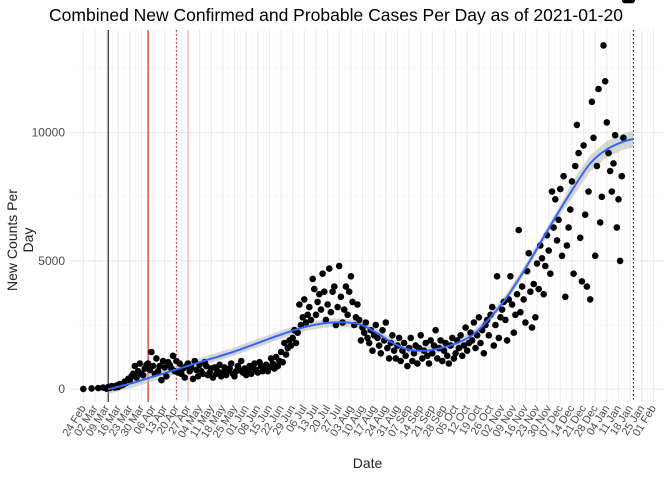 Image resolution: width=672 pixels, height=480 pixels. Describe the element at coordinates (49, 261) in the screenshot. I see `y-tick-labels: 0 5000 10000` at that location.